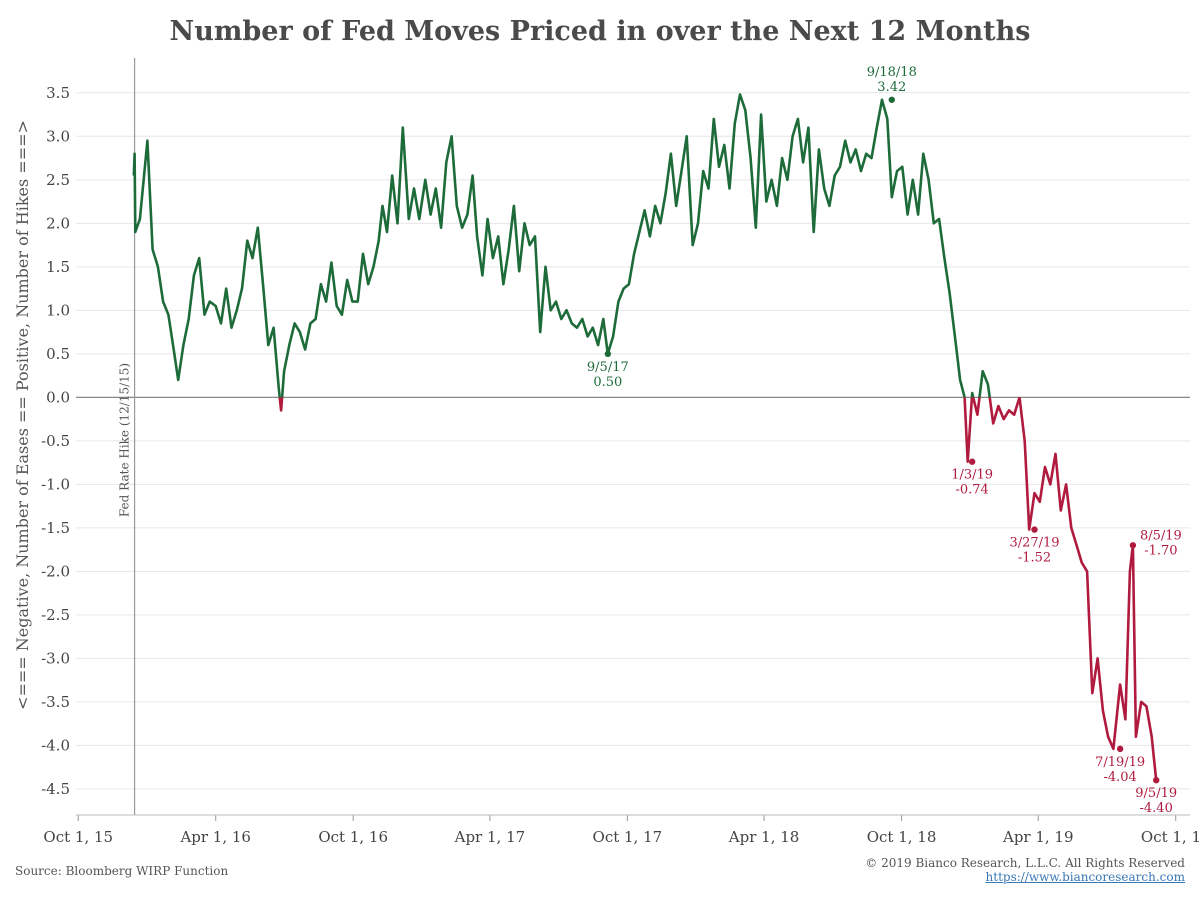 The image size is (1200, 900). Describe the element at coordinates (122, 871) in the screenshot. I see `source-note: Source: Bloomberg WIRP Function` at that location.